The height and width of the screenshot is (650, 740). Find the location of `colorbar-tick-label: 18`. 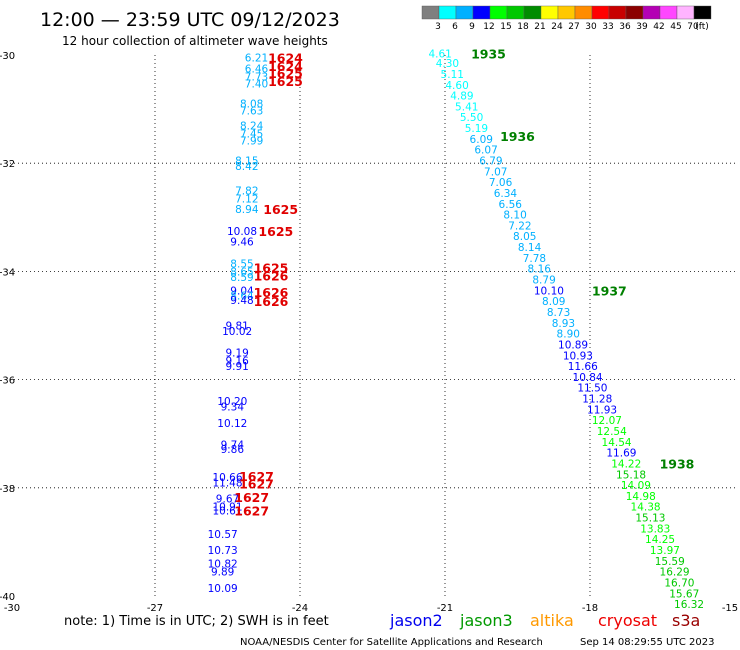

colorbar-tick-label: 18 is located at coordinates (523, 27).